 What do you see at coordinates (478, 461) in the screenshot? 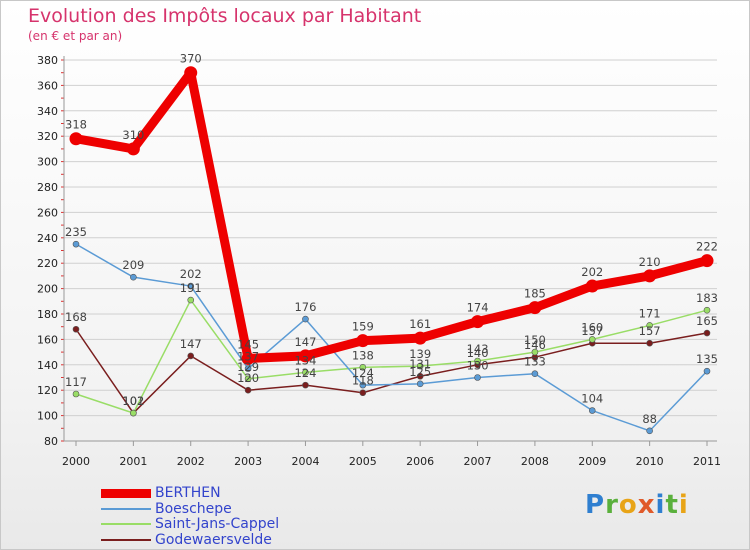
I see `x-tick-label: 2007` at bounding box center [478, 461].